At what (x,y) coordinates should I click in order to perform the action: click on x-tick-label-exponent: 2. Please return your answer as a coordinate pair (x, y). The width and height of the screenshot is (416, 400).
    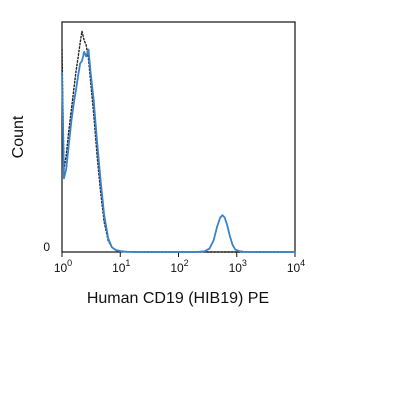
    Looking at the image, I should click on (186, 263).